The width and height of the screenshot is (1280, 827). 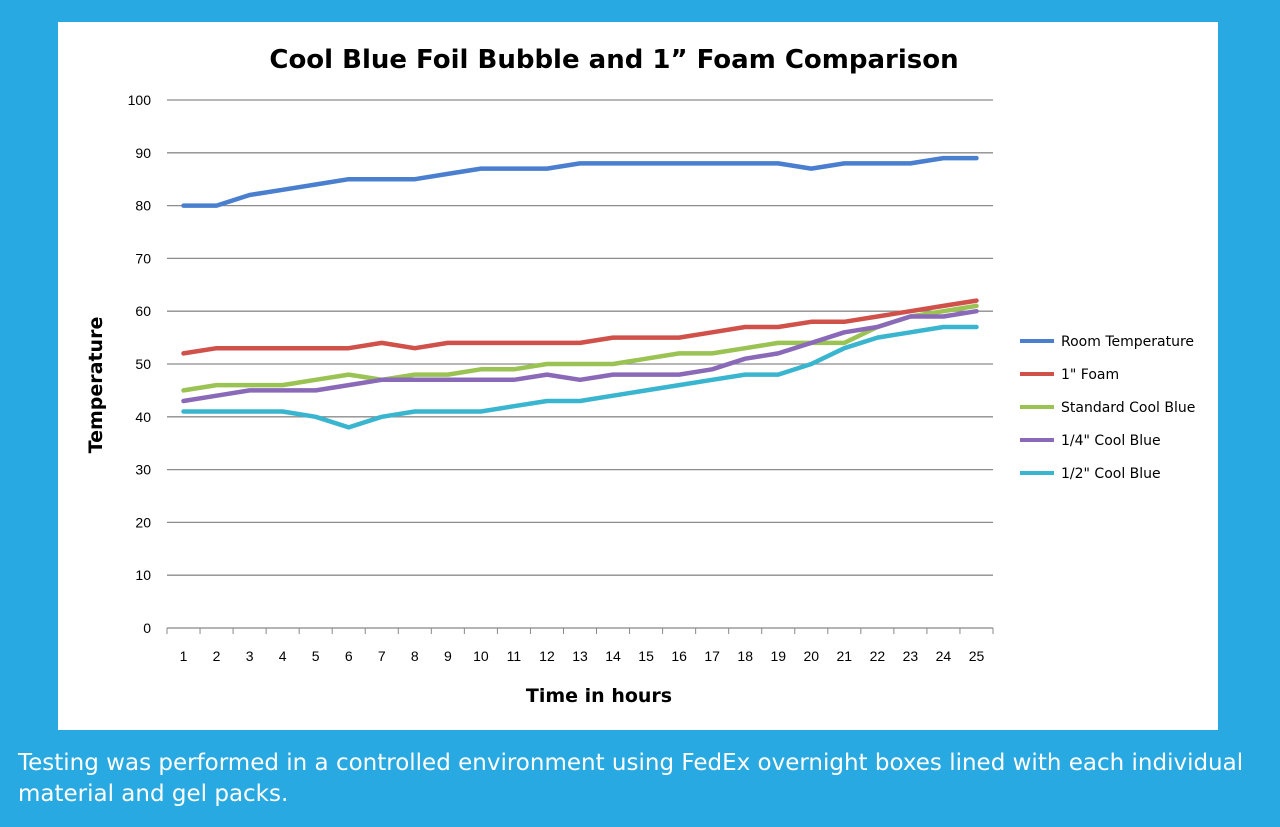 I want to click on x-tick-label-1: 1, so click(x=184, y=656).